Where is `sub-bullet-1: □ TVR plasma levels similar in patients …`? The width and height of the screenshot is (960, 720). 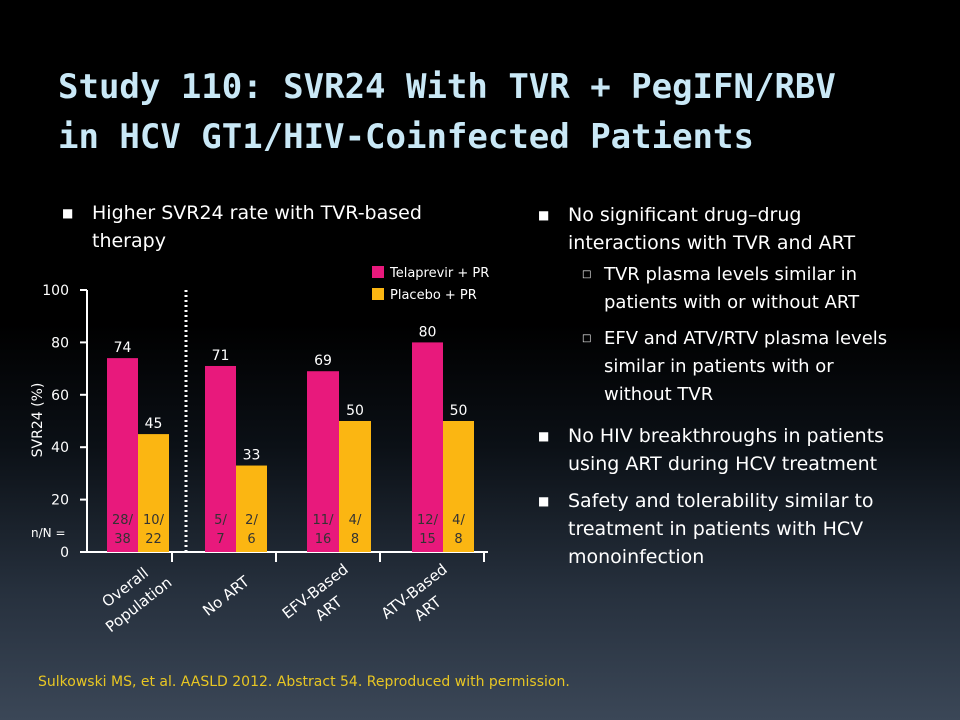 sub-bullet-1: □ TVR plasma levels similar in patients … is located at coordinates (721, 289).